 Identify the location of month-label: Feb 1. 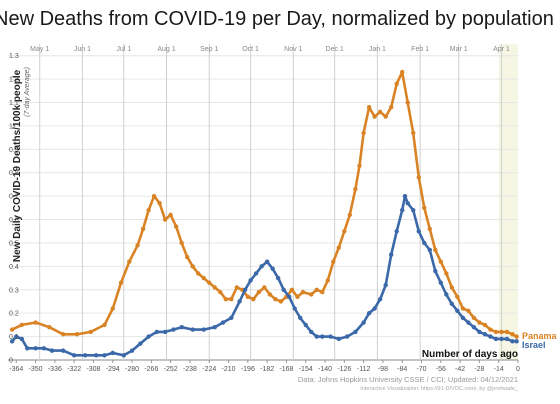
(420, 49).